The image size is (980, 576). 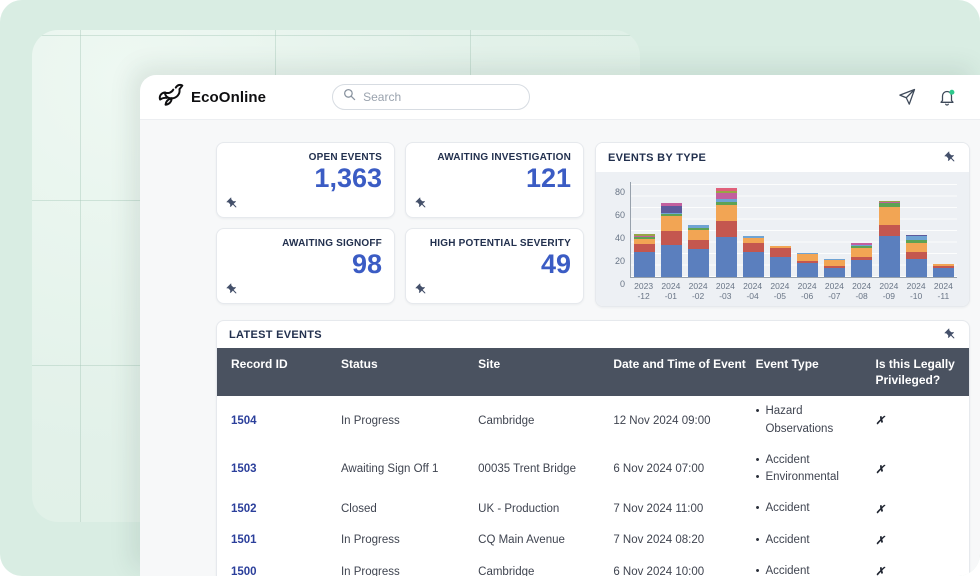 What do you see at coordinates (947, 97) in the screenshot?
I see `bell-icon` at bounding box center [947, 97].